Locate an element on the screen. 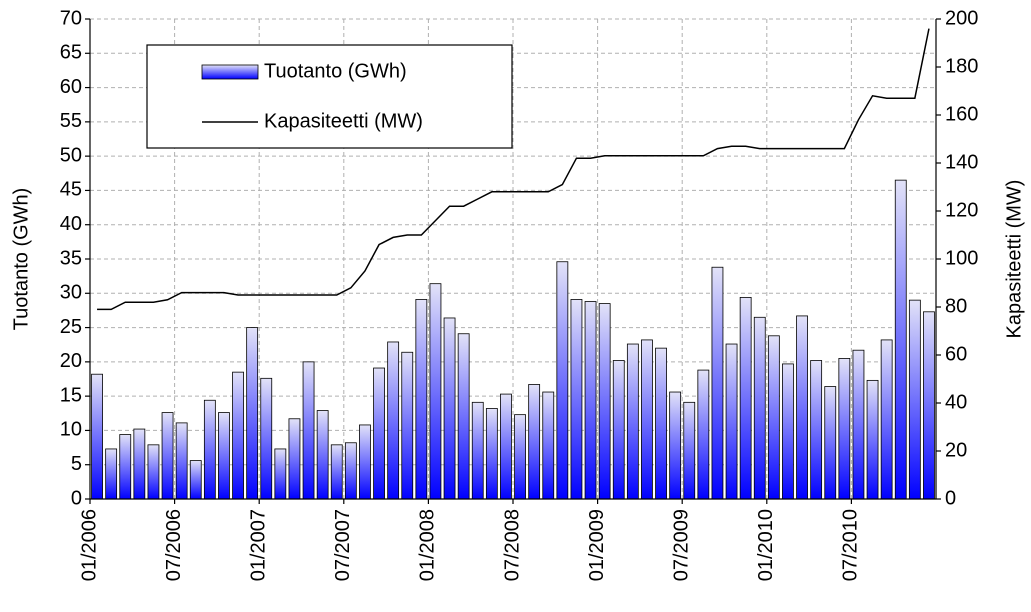 The image size is (1031, 612). x-tick-label: 07/2010 is located at coordinates (851, 545).